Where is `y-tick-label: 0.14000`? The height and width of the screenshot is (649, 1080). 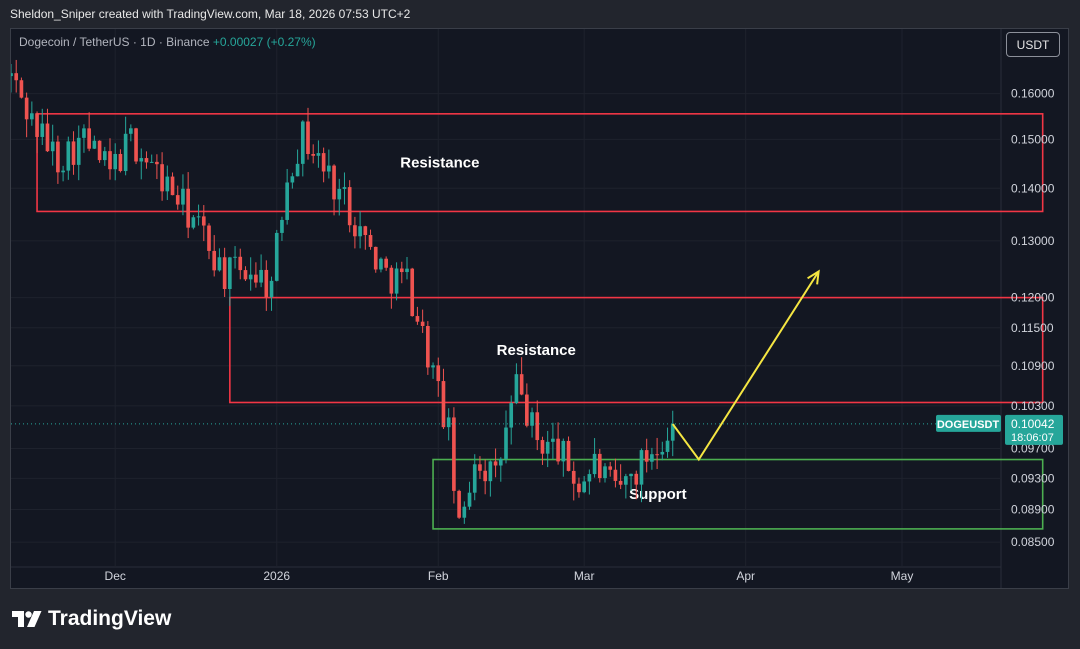
y-tick-label: 0.14000 is located at coordinates (1033, 188).